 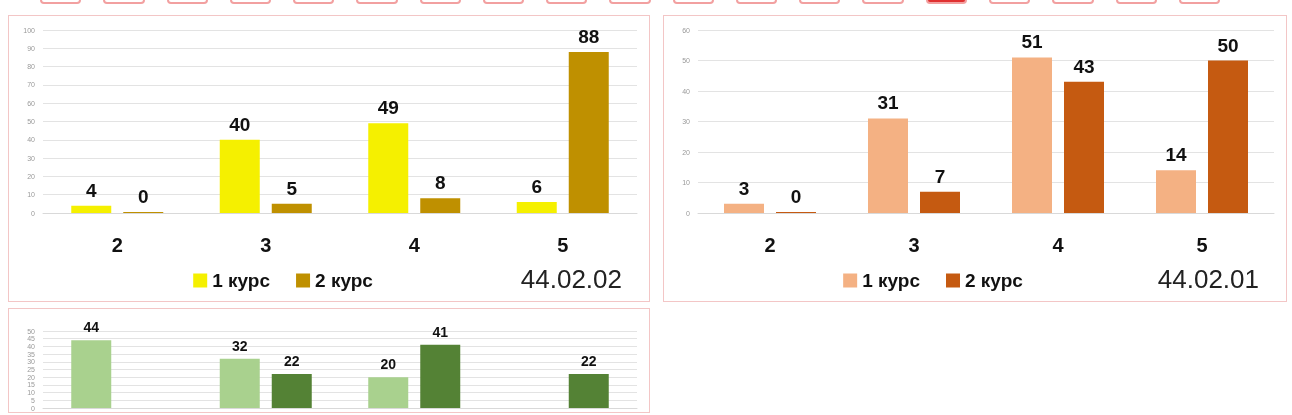 What do you see at coordinates (940, 176) in the screenshot?
I see `data-label: 7` at bounding box center [940, 176].